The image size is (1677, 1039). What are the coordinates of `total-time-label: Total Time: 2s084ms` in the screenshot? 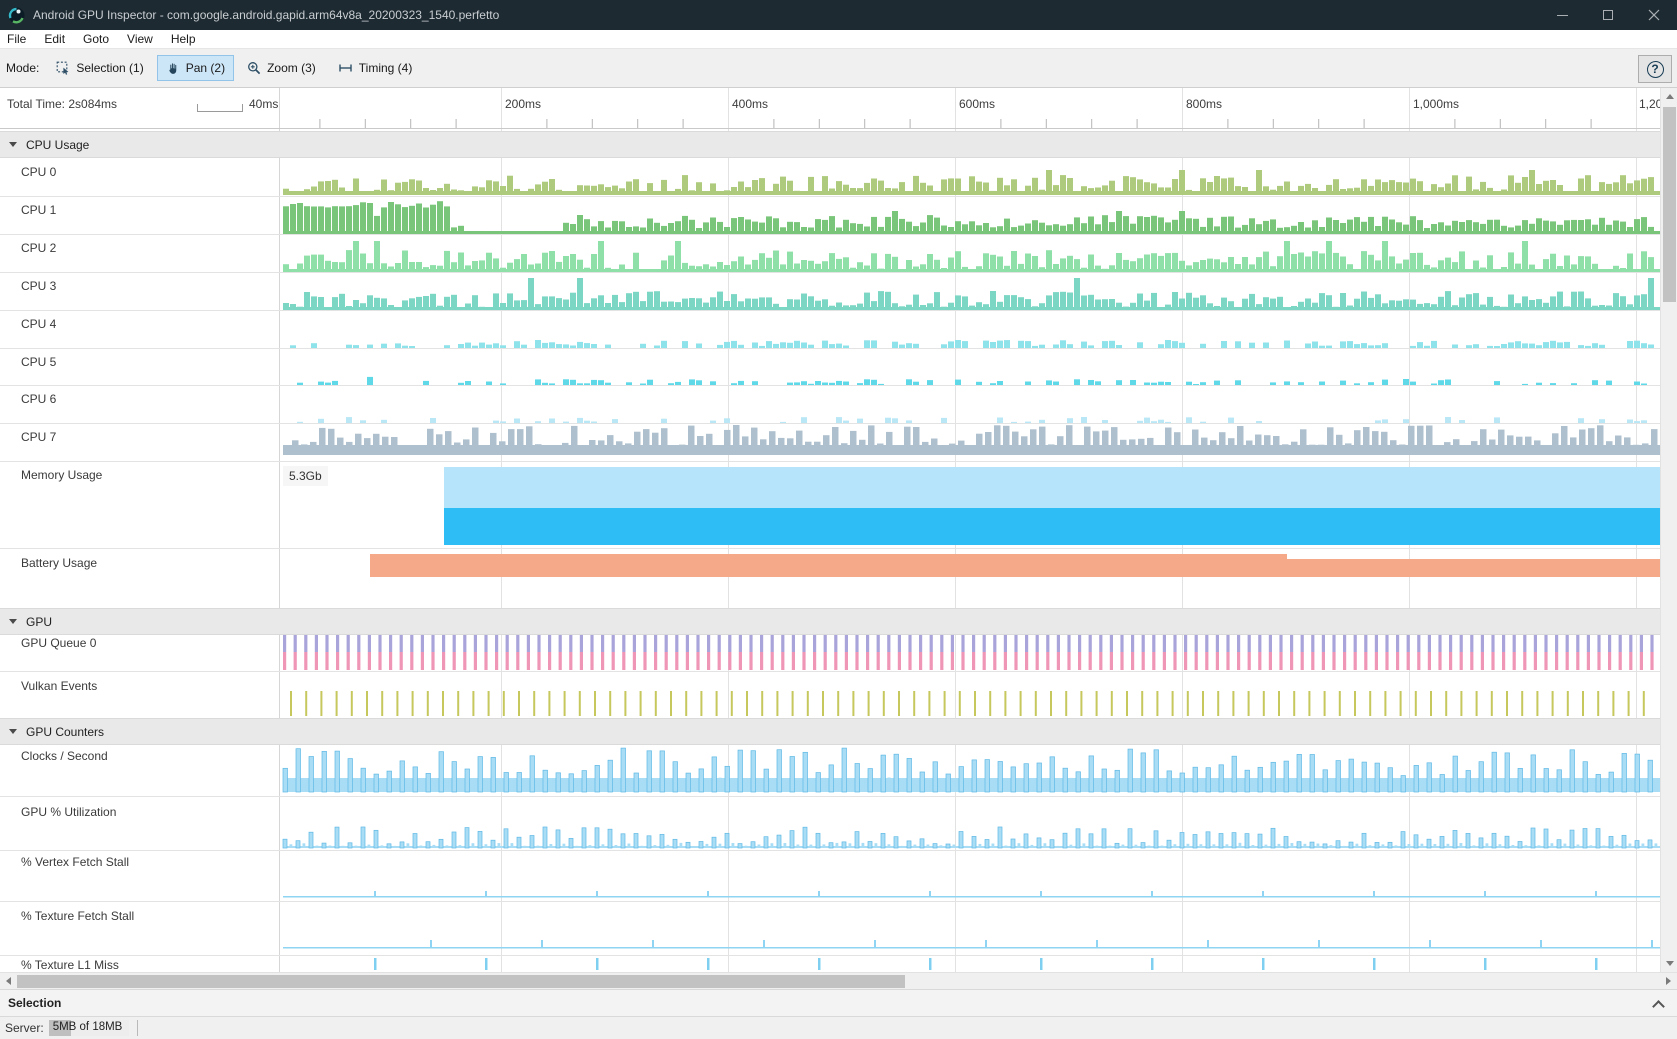 It's located at (62, 104).